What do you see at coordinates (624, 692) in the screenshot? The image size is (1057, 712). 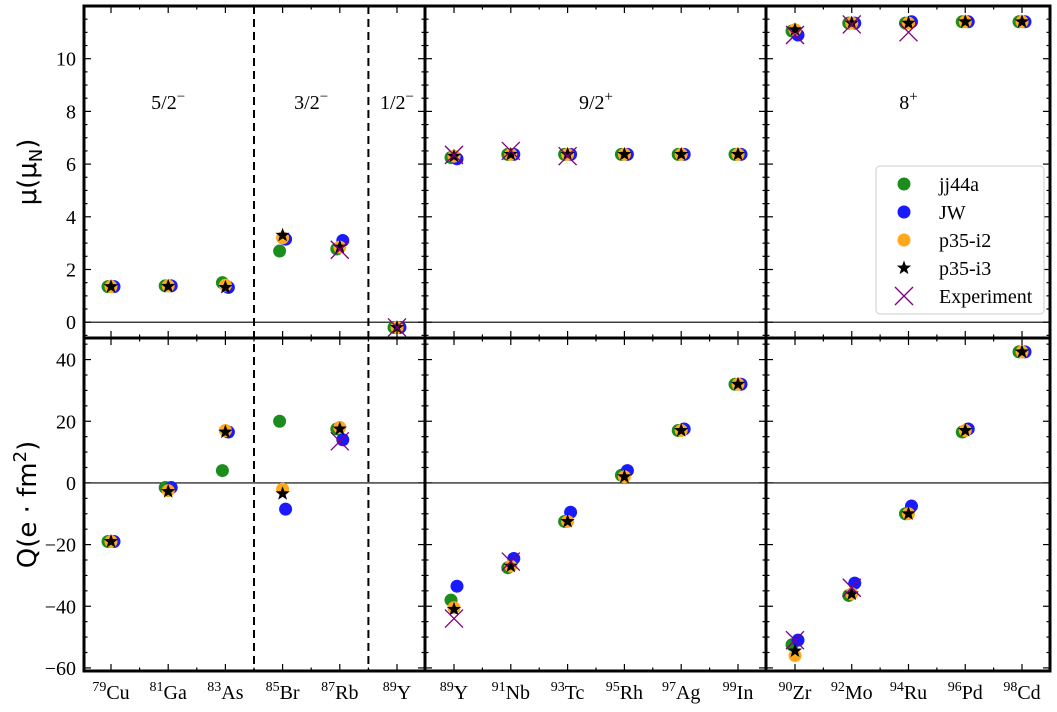 I see `x-tick-label-95rh: 95Rh` at bounding box center [624, 692].